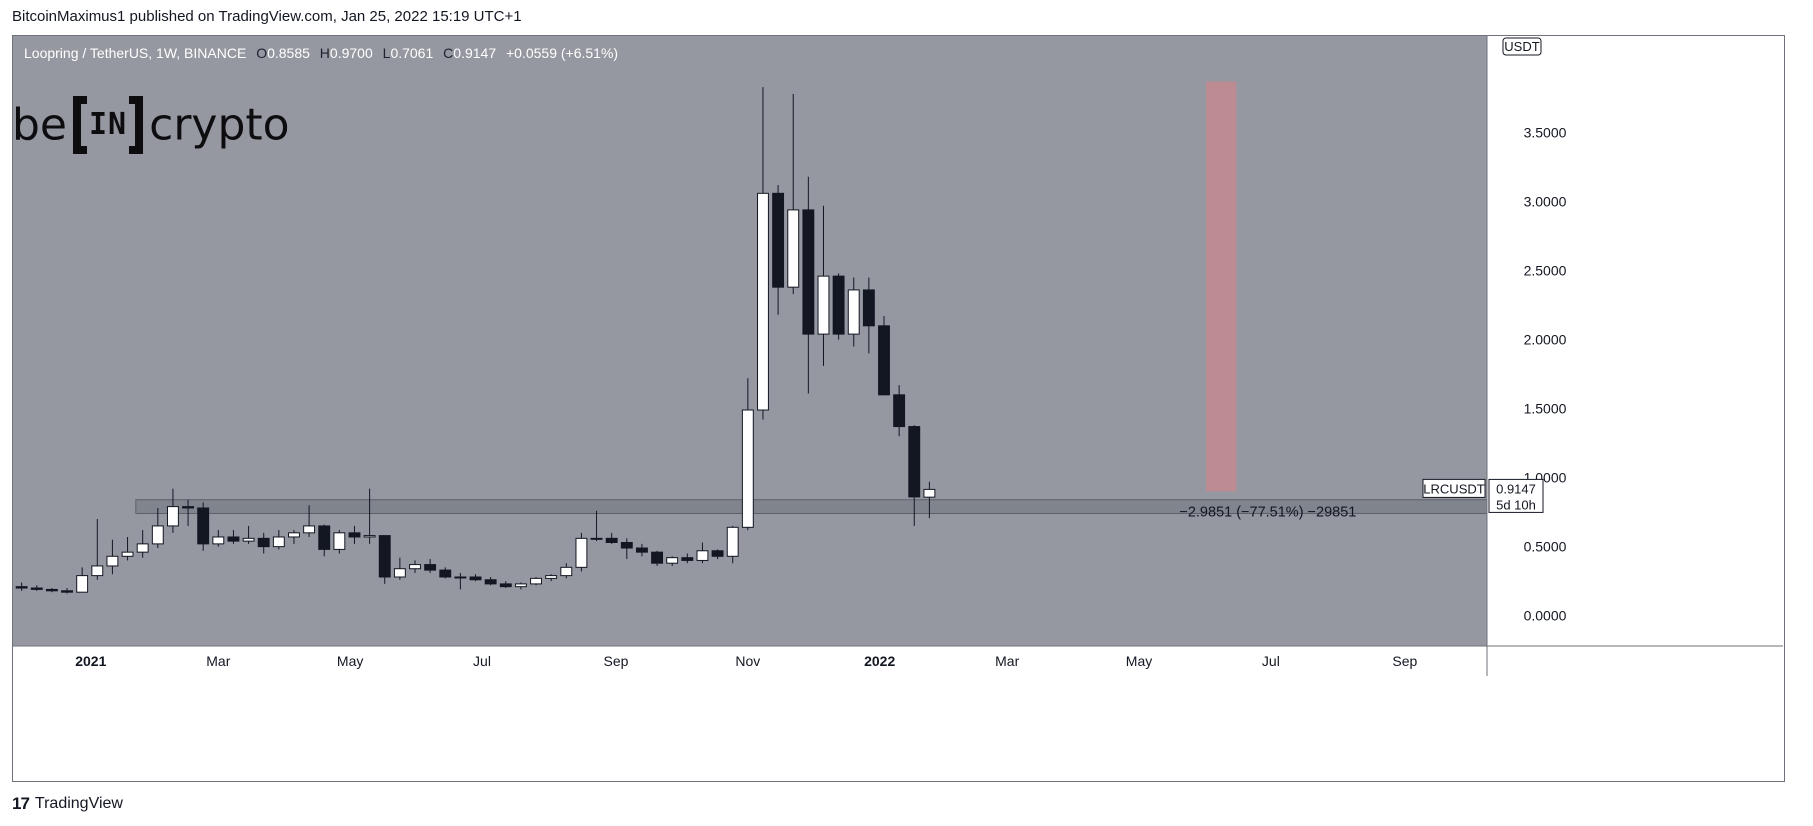 This screenshot has height=826, width=1813. What do you see at coordinates (412, 53) in the screenshot?
I see `legend-low: 0.7061` at bounding box center [412, 53].